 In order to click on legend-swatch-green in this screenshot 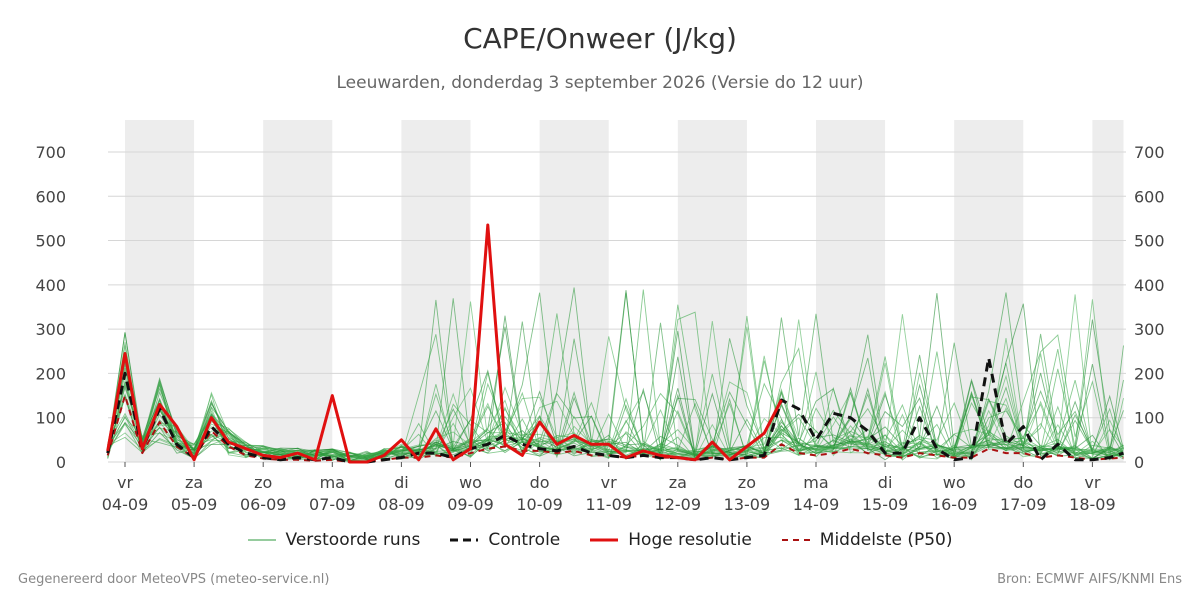, I will do `click(261, 540)`.